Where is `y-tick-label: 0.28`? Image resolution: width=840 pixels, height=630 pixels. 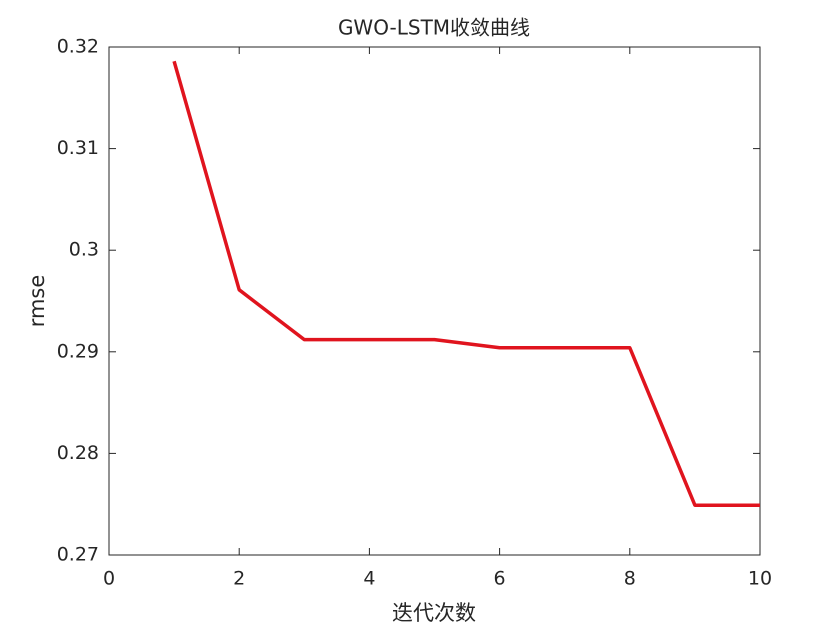
y-tick-label: 0.28 is located at coordinates (78, 453).